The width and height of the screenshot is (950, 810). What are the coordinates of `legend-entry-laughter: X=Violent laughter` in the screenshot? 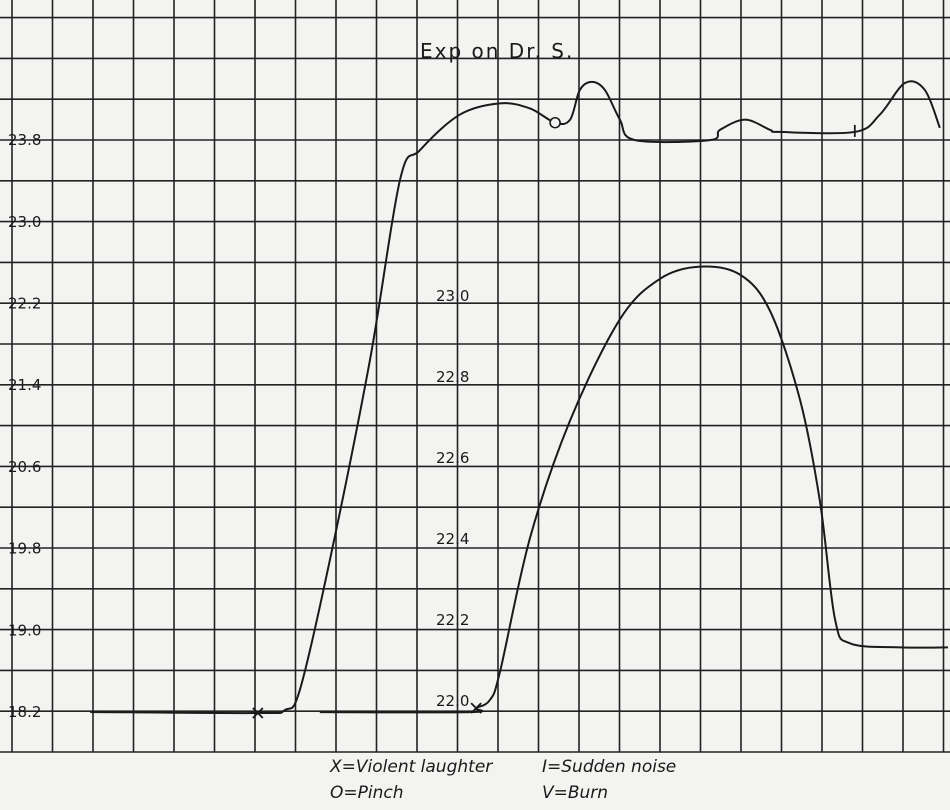 It's located at (411, 767).